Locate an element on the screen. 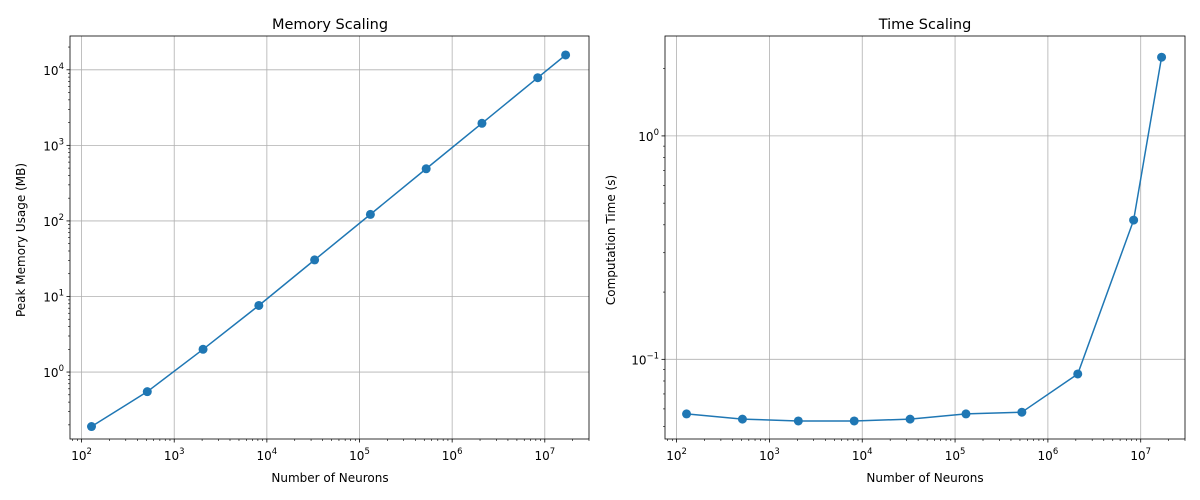 The width and height of the screenshot is (1200, 500). time-chart-ylabel: Computation Time (s) is located at coordinates (611, 240).